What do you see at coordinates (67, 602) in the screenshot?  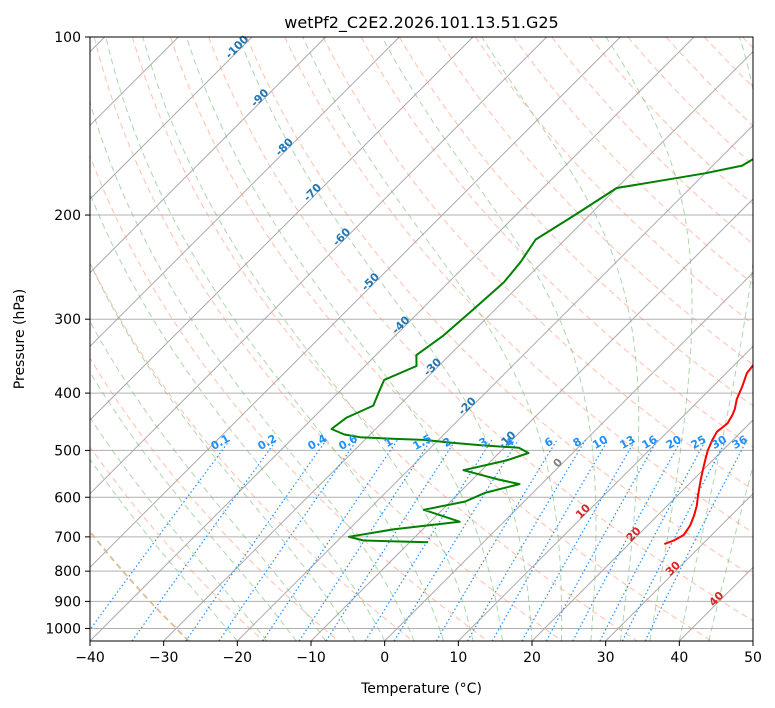 I see `y-tick-label: 900` at bounding box center [67, 602].